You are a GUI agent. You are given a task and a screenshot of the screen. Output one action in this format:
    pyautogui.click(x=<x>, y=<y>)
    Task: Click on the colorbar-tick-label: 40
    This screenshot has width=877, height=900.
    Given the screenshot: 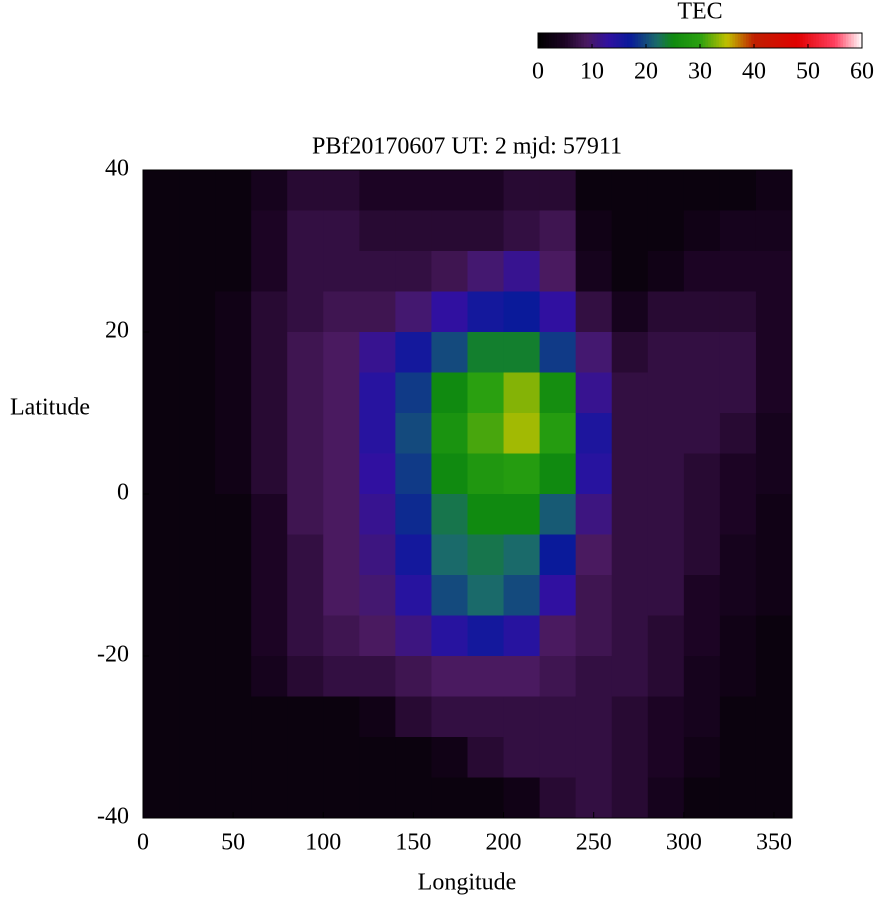 What is the action you would take?
    pyautogui.click(x=754, y=72)
    